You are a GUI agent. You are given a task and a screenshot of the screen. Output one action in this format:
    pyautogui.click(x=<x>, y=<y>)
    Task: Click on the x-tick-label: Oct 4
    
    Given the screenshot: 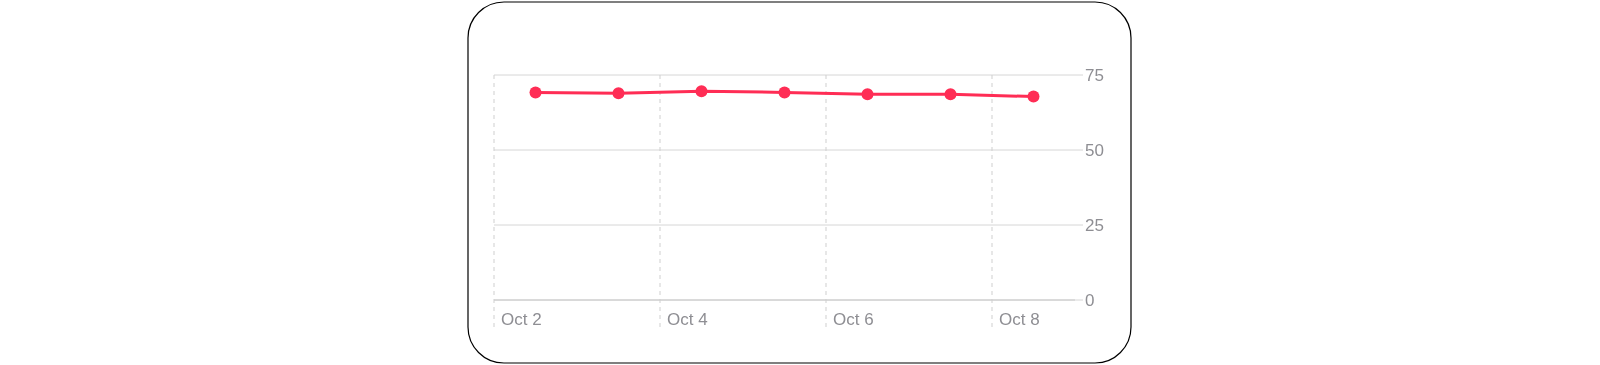 What is the action you would take?
    pyautogui.click(x=687, y=319)
    